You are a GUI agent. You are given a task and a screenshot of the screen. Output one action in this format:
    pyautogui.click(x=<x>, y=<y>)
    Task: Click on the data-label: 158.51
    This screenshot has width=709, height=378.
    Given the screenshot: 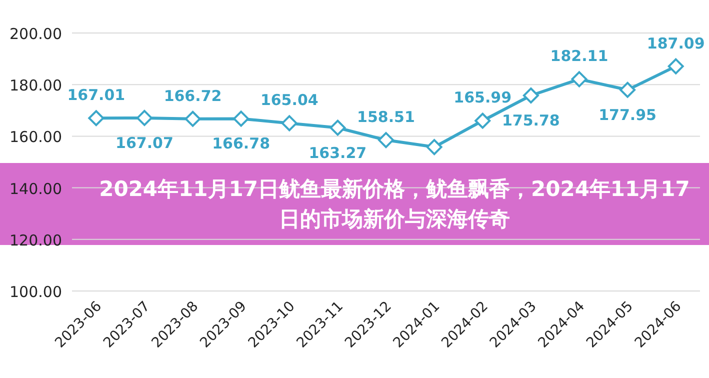 What is the action you would take?
    pyautogui.click(x=386, y=117)
    